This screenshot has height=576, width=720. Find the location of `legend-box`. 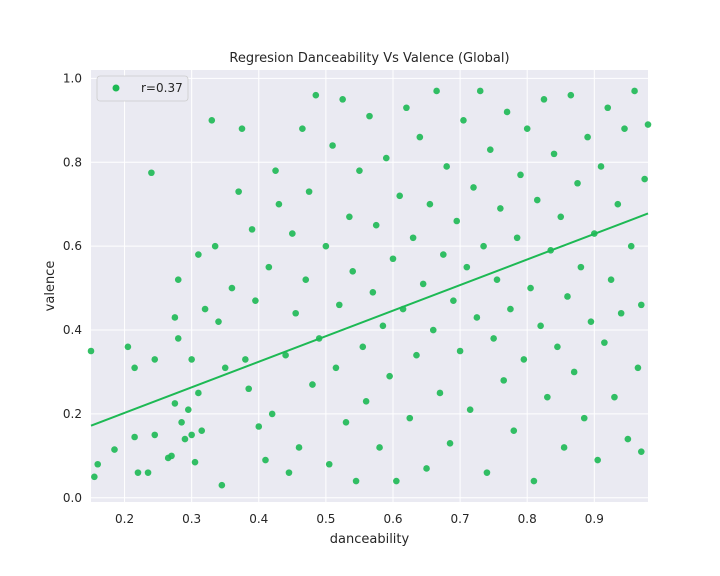

legend-box is located at coordinates (142, 88).